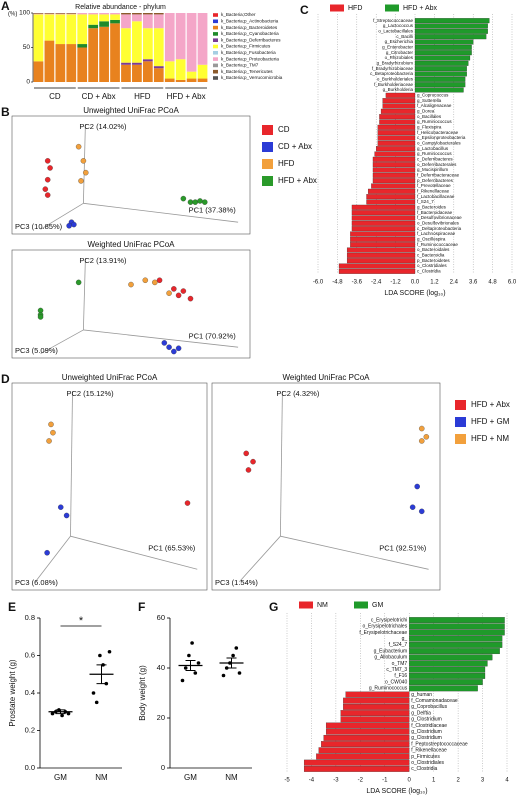 Image resolution: width=520 pixels, height=806 pixels. What do you see at coordinates (429, 726) in the screenshot?
I see `taxon-label: f_Clostridiaceae` at bounding box center [429, 726].